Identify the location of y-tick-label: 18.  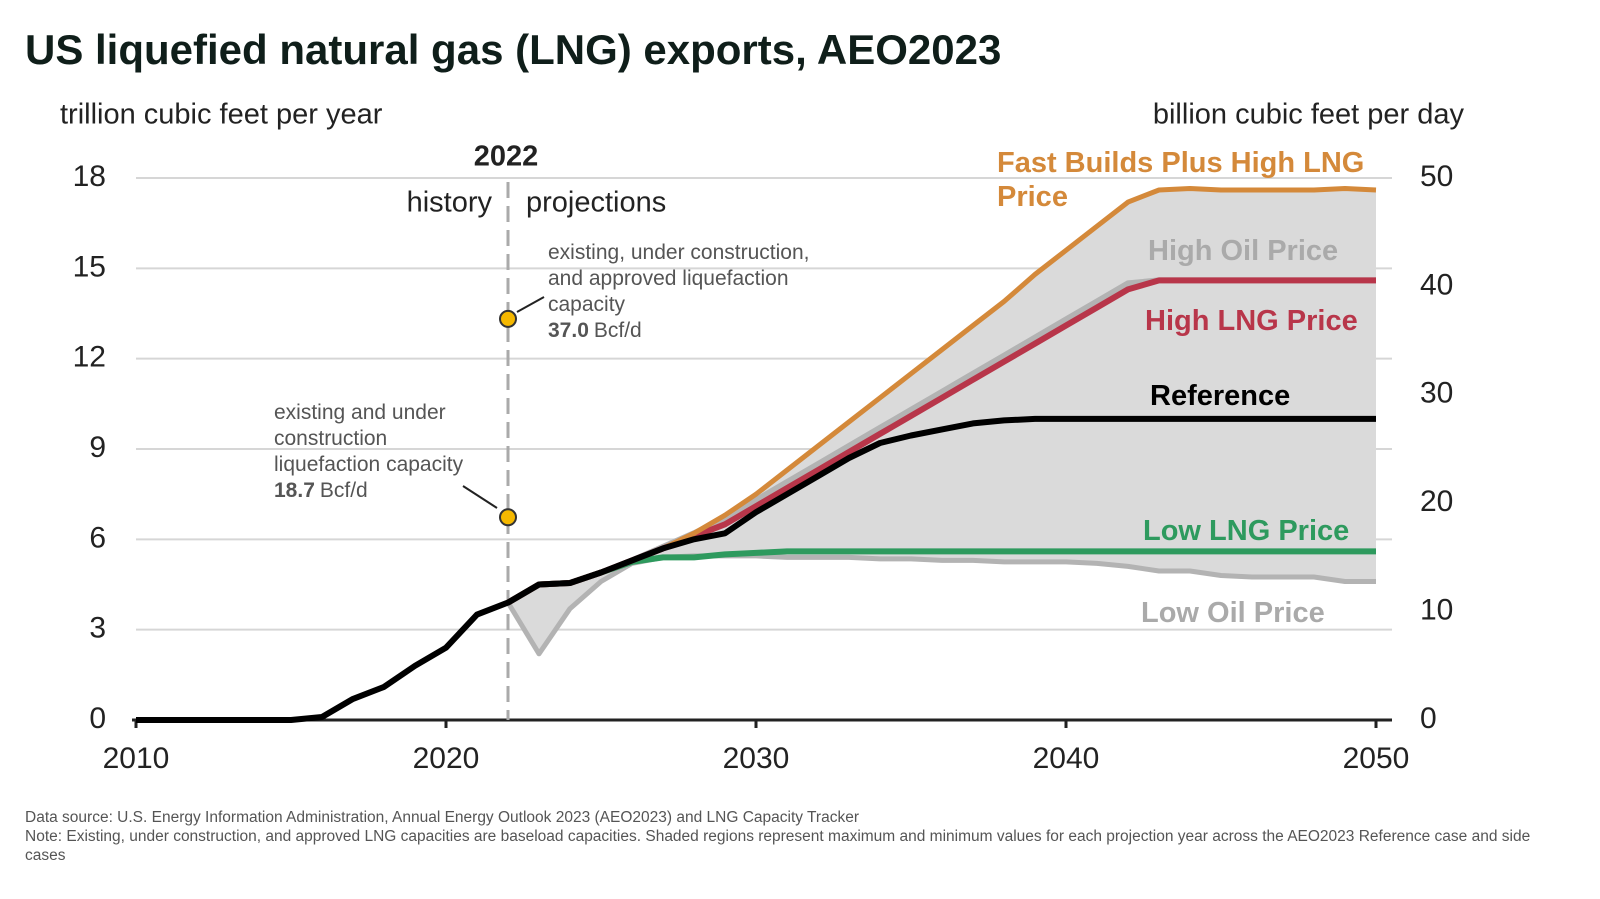
(89, 176).